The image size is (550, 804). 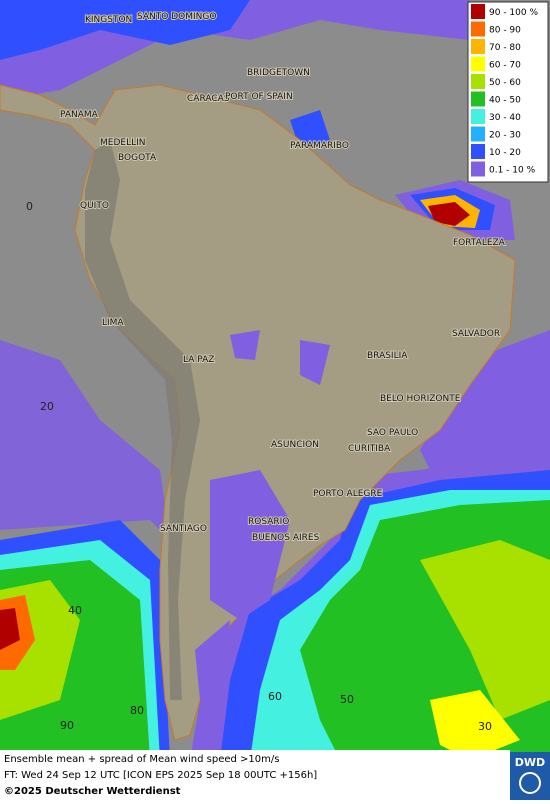 I want to click on land-overlay, so click(x=262, y=515).